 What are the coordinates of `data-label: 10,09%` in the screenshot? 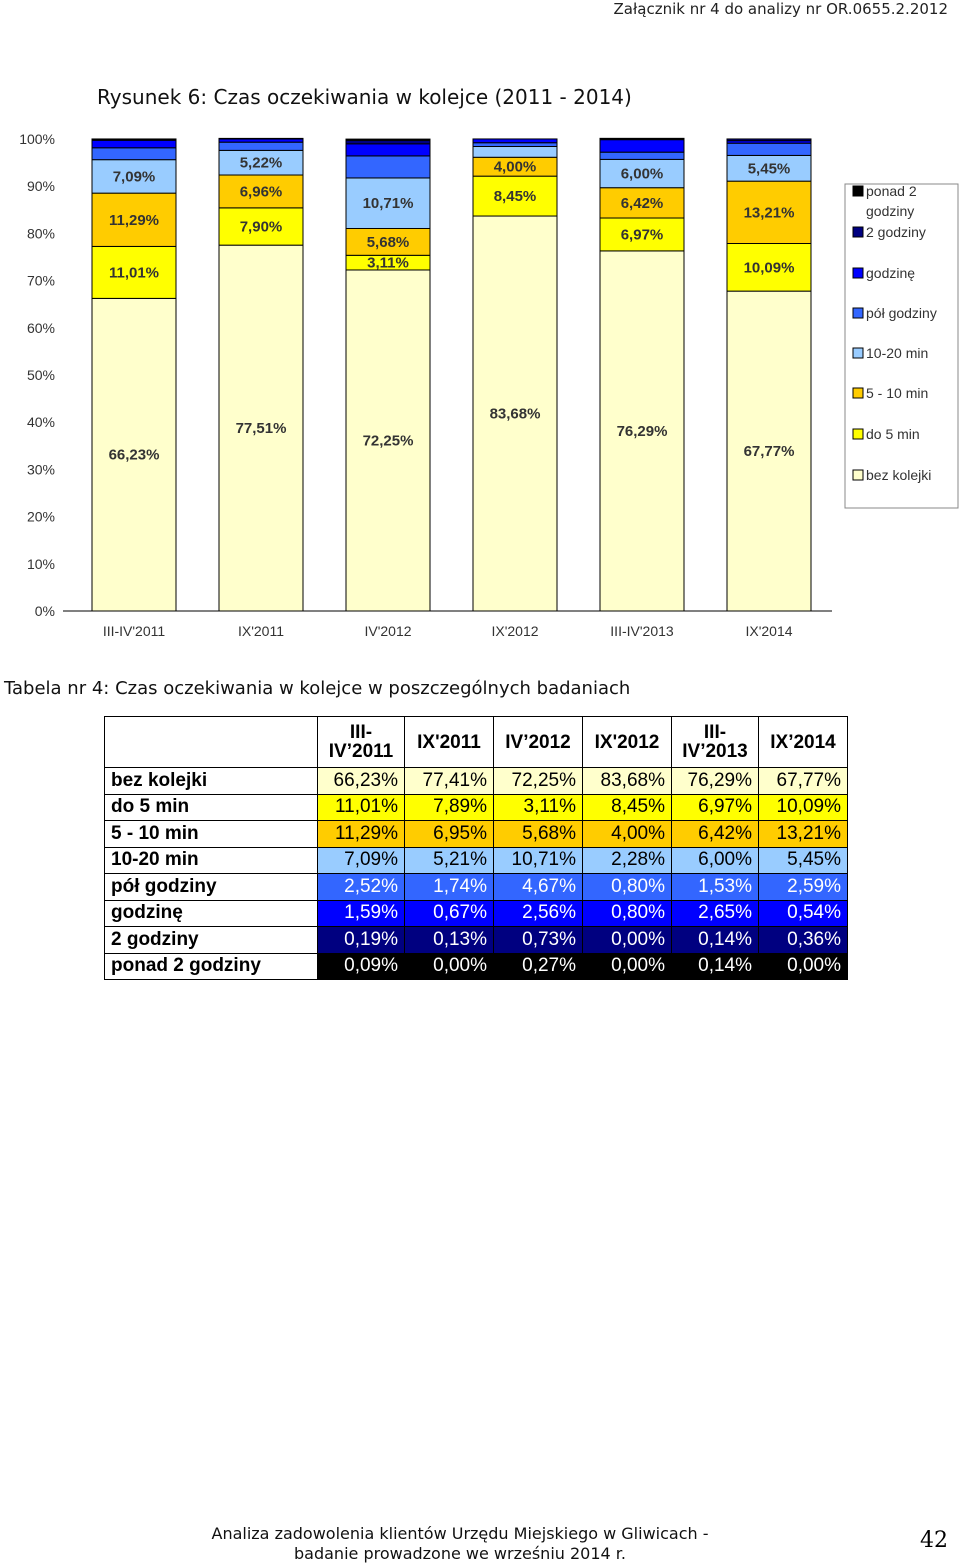 It's located at (769, 267).